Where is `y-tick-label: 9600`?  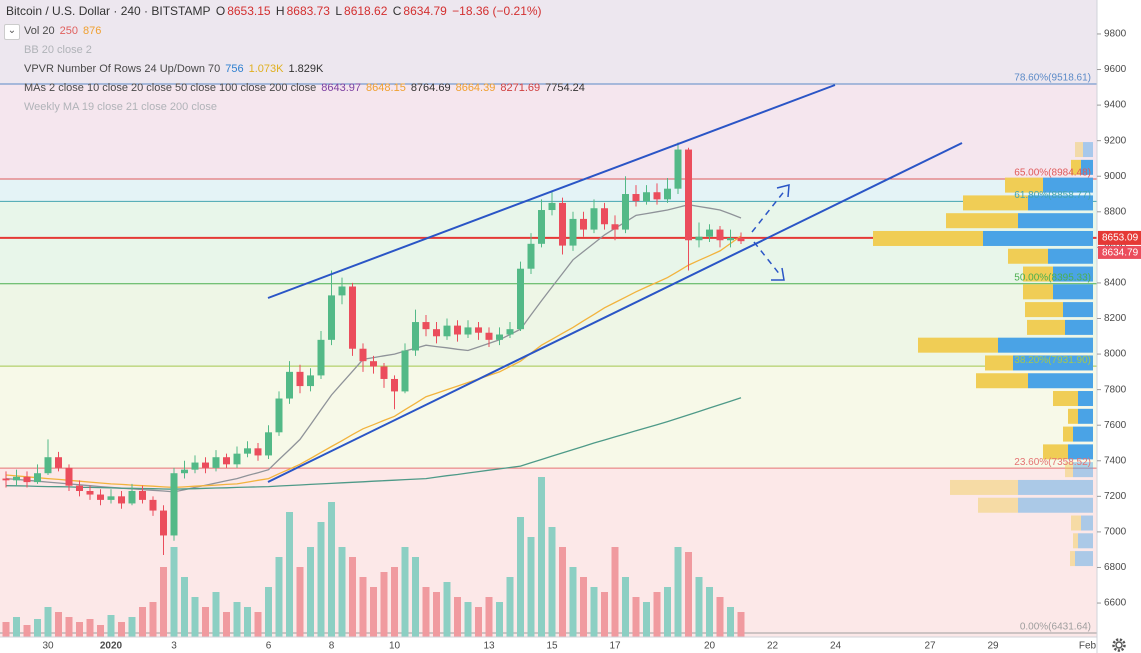 y-tick-label: 9600 is located at coordinates (1115, 69).